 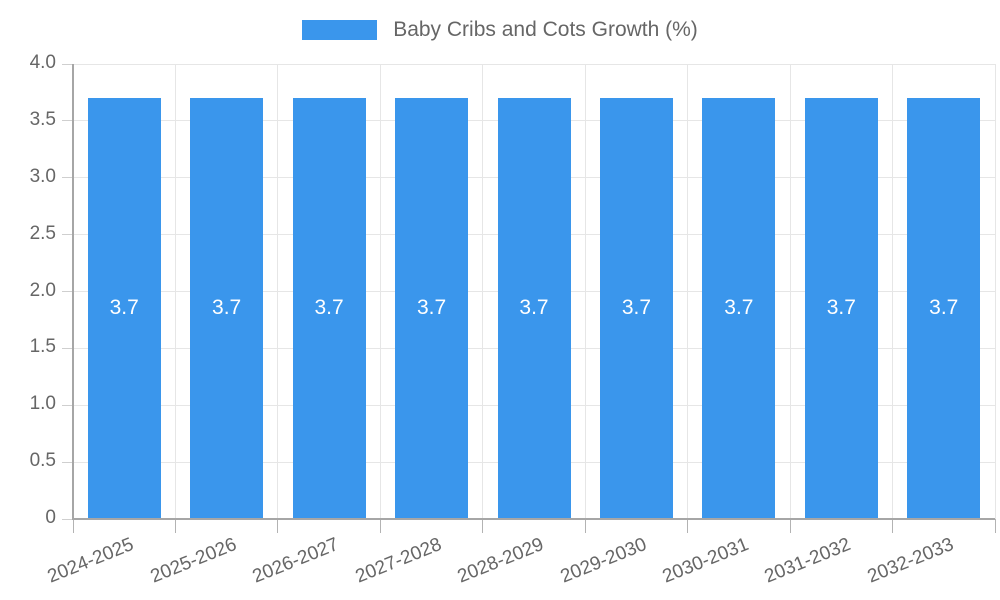 I want to click on y-tick-label: 3.0, so click(x=42, y=176).